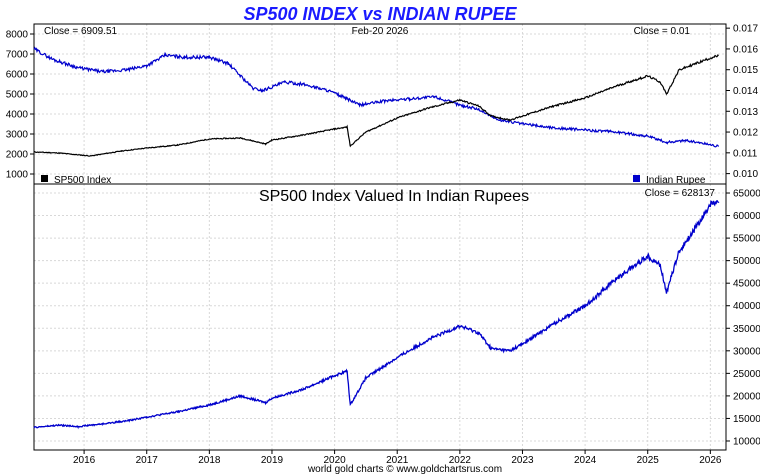 This screenshot has height=475, width=760. Describe the element at coordinates (746, 284) in the screenshot. I see `bottom-right-tick-label: 45000` at that location.